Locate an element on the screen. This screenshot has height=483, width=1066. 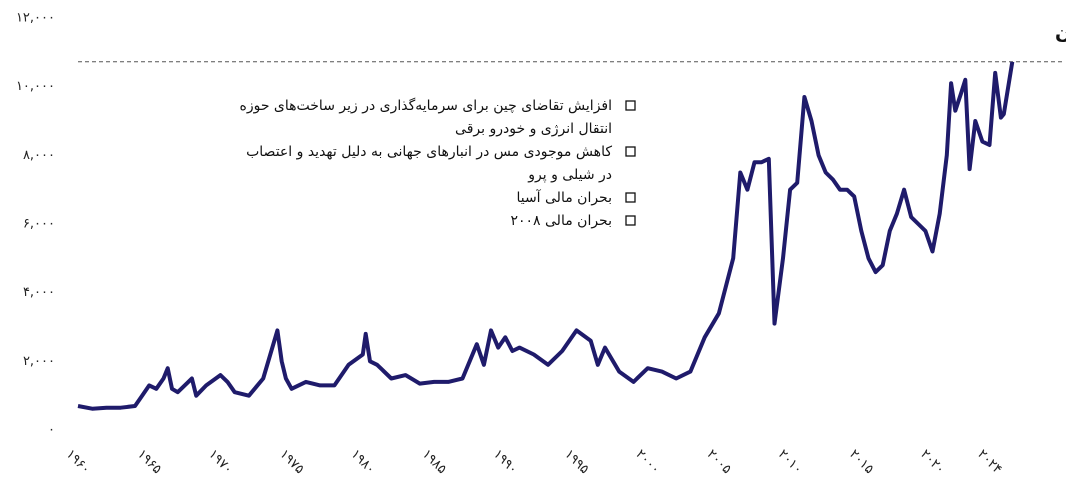
y-tick-label: ۱۰,۰۰۰ is located at coordinates (35, 86).